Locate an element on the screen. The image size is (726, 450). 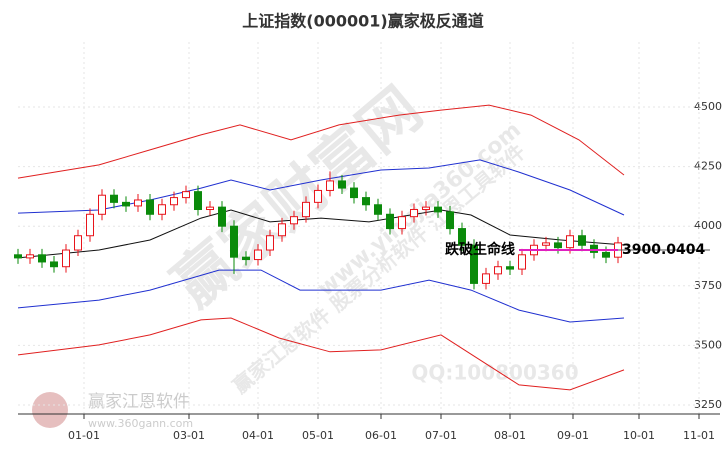
x-tick-label: 05-01 is located at coordinates (318, 435).